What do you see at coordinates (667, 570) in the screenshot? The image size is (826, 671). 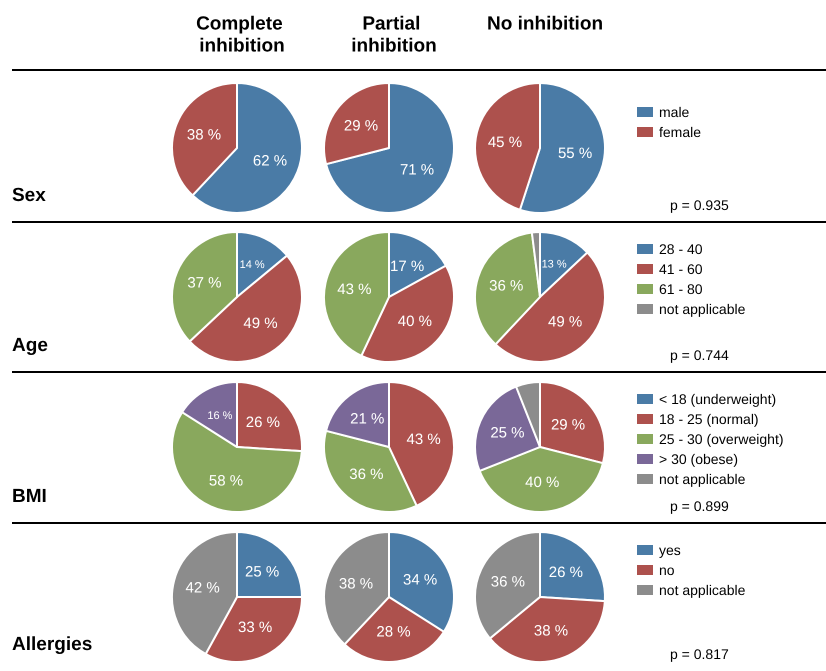 I see `legend-label: no` at bounding box center [667, 570].